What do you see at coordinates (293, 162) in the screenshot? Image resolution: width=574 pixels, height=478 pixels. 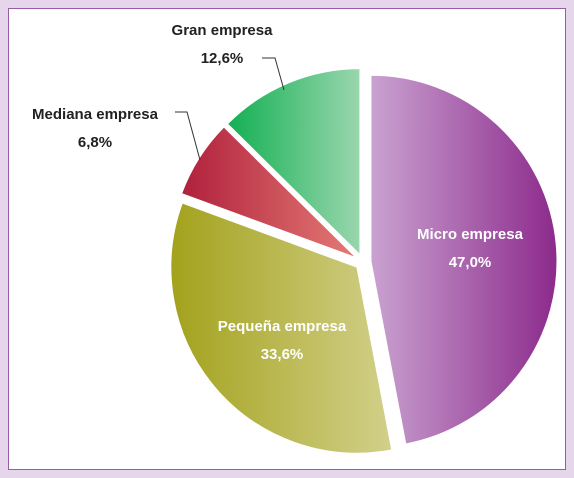 I see `pie-slice` at bounding box center [293, 162].